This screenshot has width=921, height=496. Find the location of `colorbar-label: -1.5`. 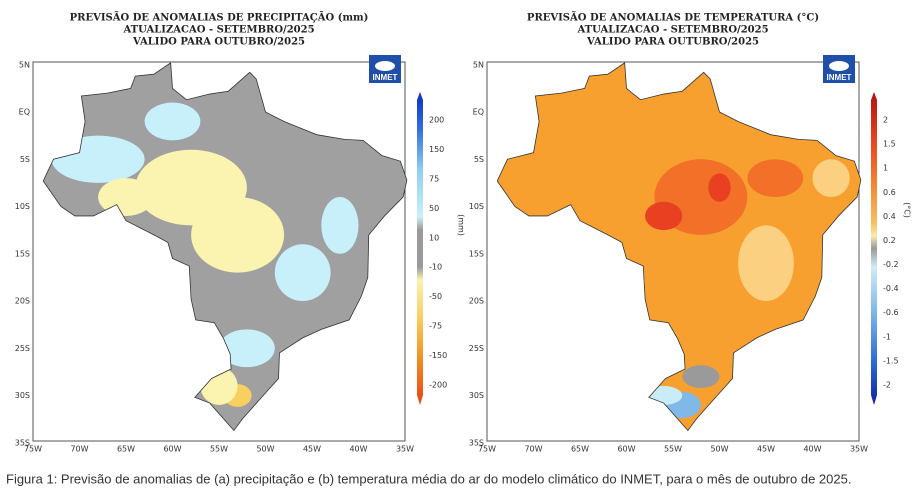

colorbar-label: -1.5 is located at coordinates (891, 360).